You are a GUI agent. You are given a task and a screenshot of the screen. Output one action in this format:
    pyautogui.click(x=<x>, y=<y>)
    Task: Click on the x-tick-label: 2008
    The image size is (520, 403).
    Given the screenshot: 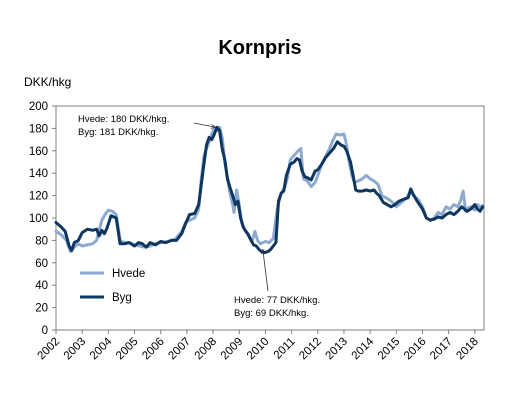 What is the action you would take?
    pyautogui.click(x=206, y=349)
    